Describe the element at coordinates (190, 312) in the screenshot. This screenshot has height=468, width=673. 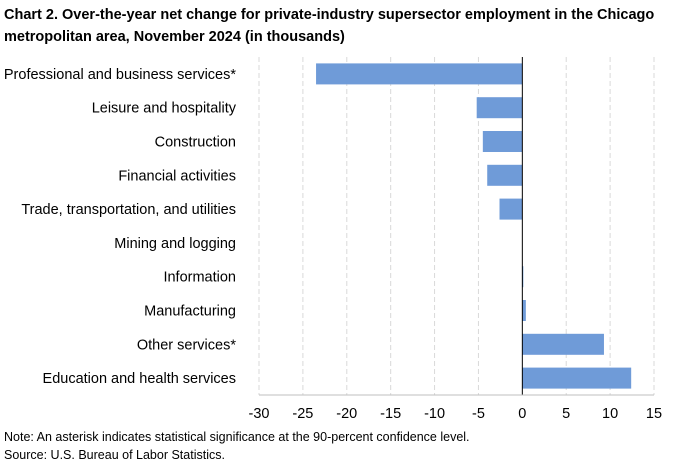
I see `category-label: Manufacturing` at that location.